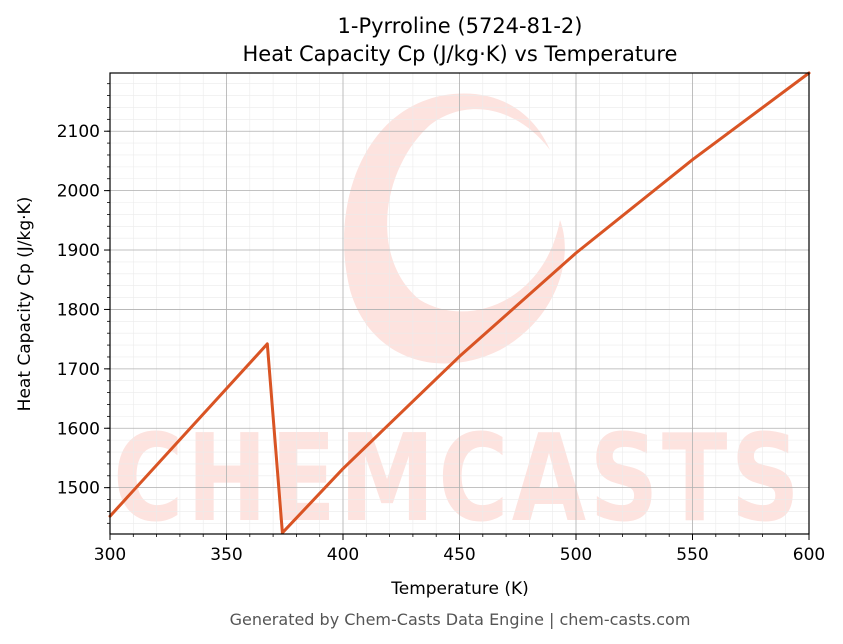 The height and width of the screenshot is (644, 843). I want to click on x-tick-label: 500, so click(576, 555).